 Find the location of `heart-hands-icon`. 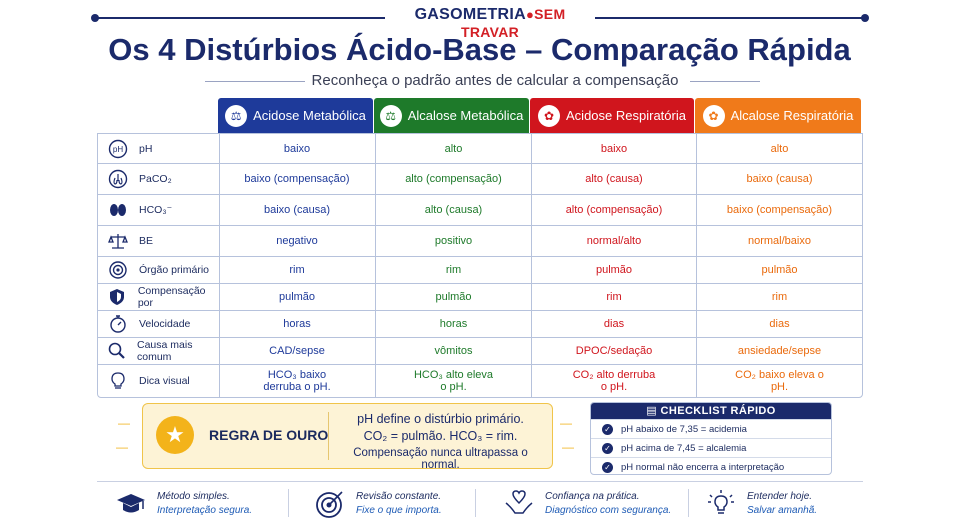

heart-hands-icon is located at coordinates (519, 504).